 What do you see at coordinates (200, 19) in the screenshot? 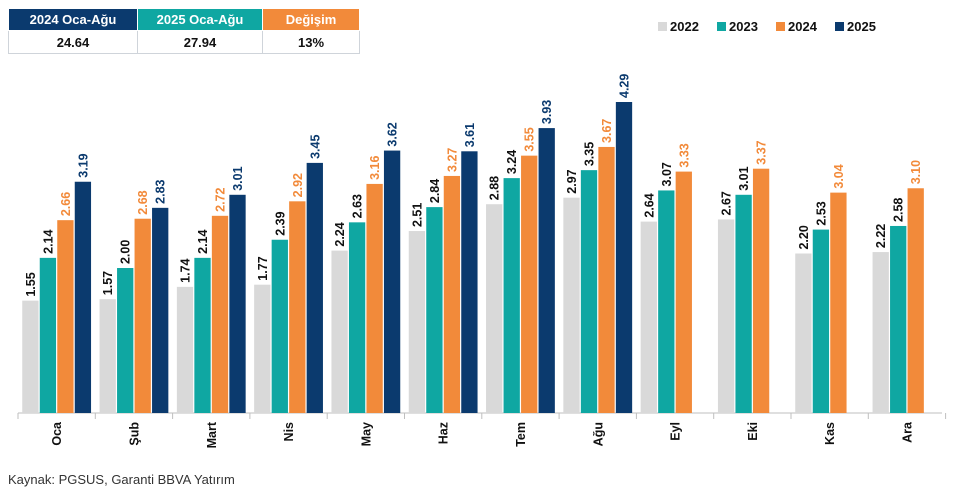
I see `summary-header-2025: 2025 Oca-Ağu` at bounding box center [200, 19].